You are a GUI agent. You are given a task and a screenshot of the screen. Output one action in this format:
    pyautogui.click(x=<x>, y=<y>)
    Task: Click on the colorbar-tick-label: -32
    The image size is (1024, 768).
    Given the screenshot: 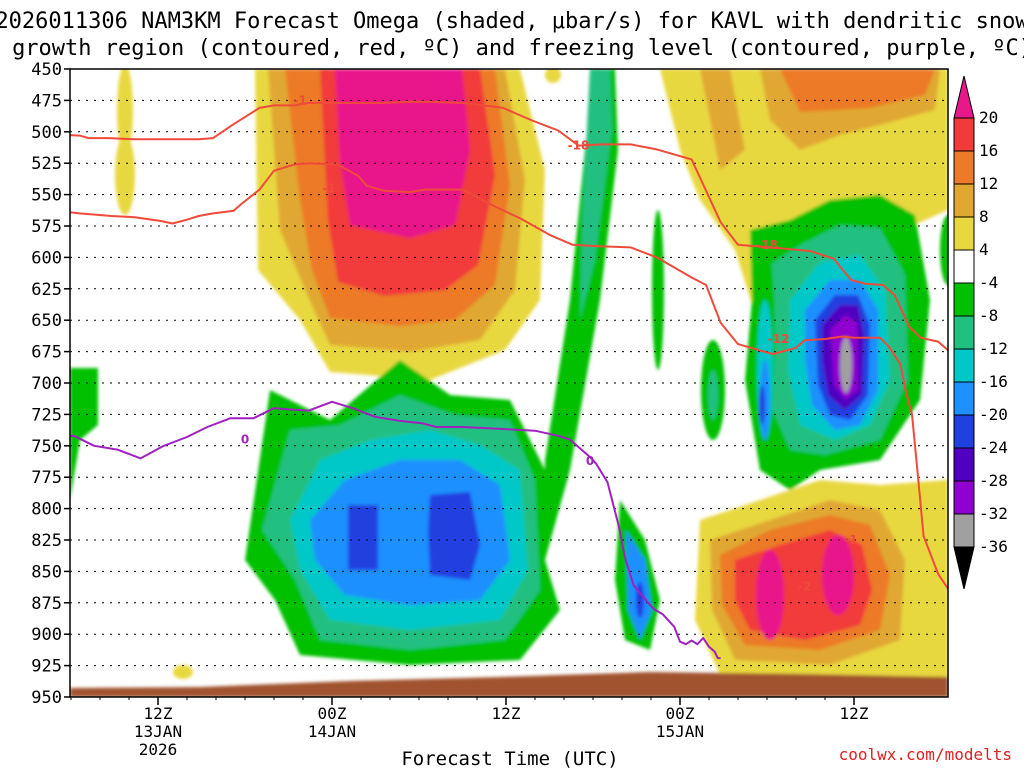 What is the action you would take?
    pyautogui.click(x=993, y=513)
    